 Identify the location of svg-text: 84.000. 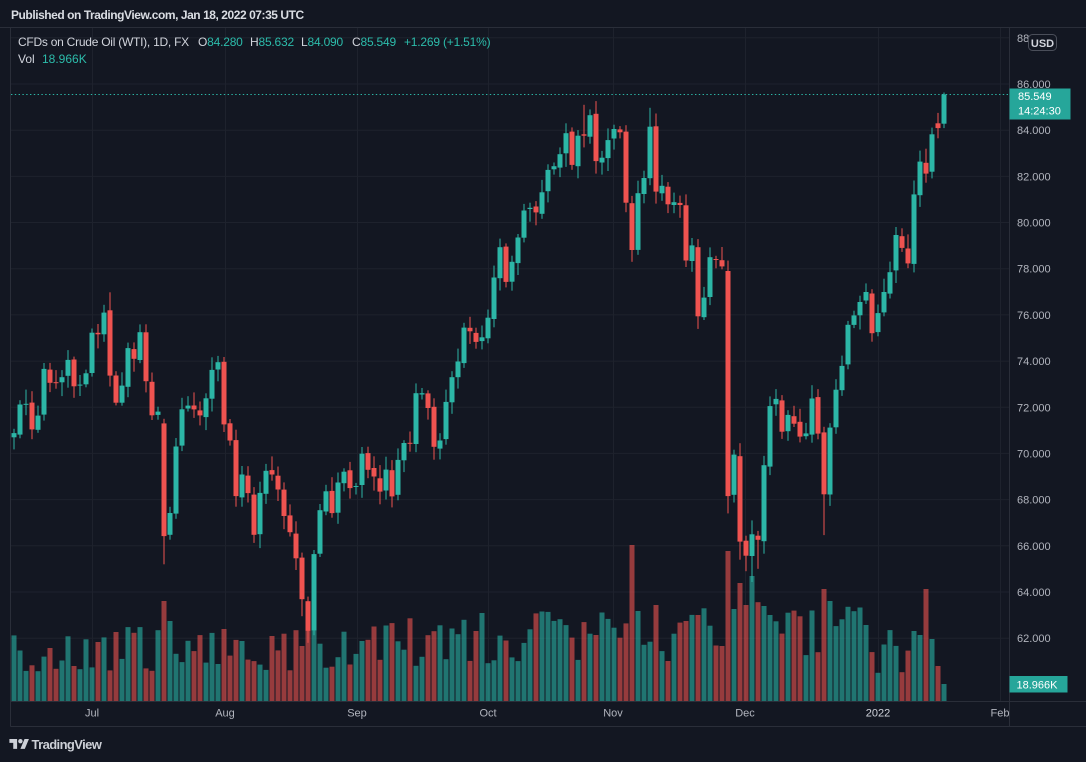
(1034, 131).